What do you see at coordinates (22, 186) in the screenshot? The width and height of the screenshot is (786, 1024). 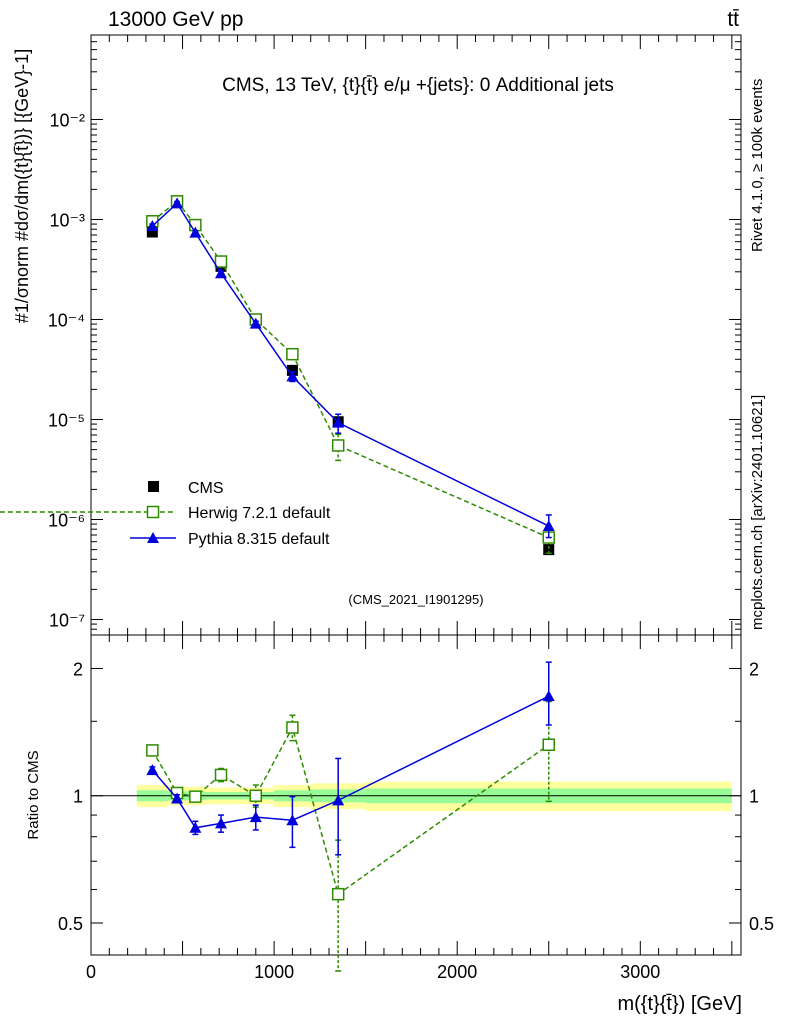 I see `main-y-axis-label: #1/σnorm #dσ/dm({t}{t̄})} [{GeV}-1]` at bounding box center [22, 186].